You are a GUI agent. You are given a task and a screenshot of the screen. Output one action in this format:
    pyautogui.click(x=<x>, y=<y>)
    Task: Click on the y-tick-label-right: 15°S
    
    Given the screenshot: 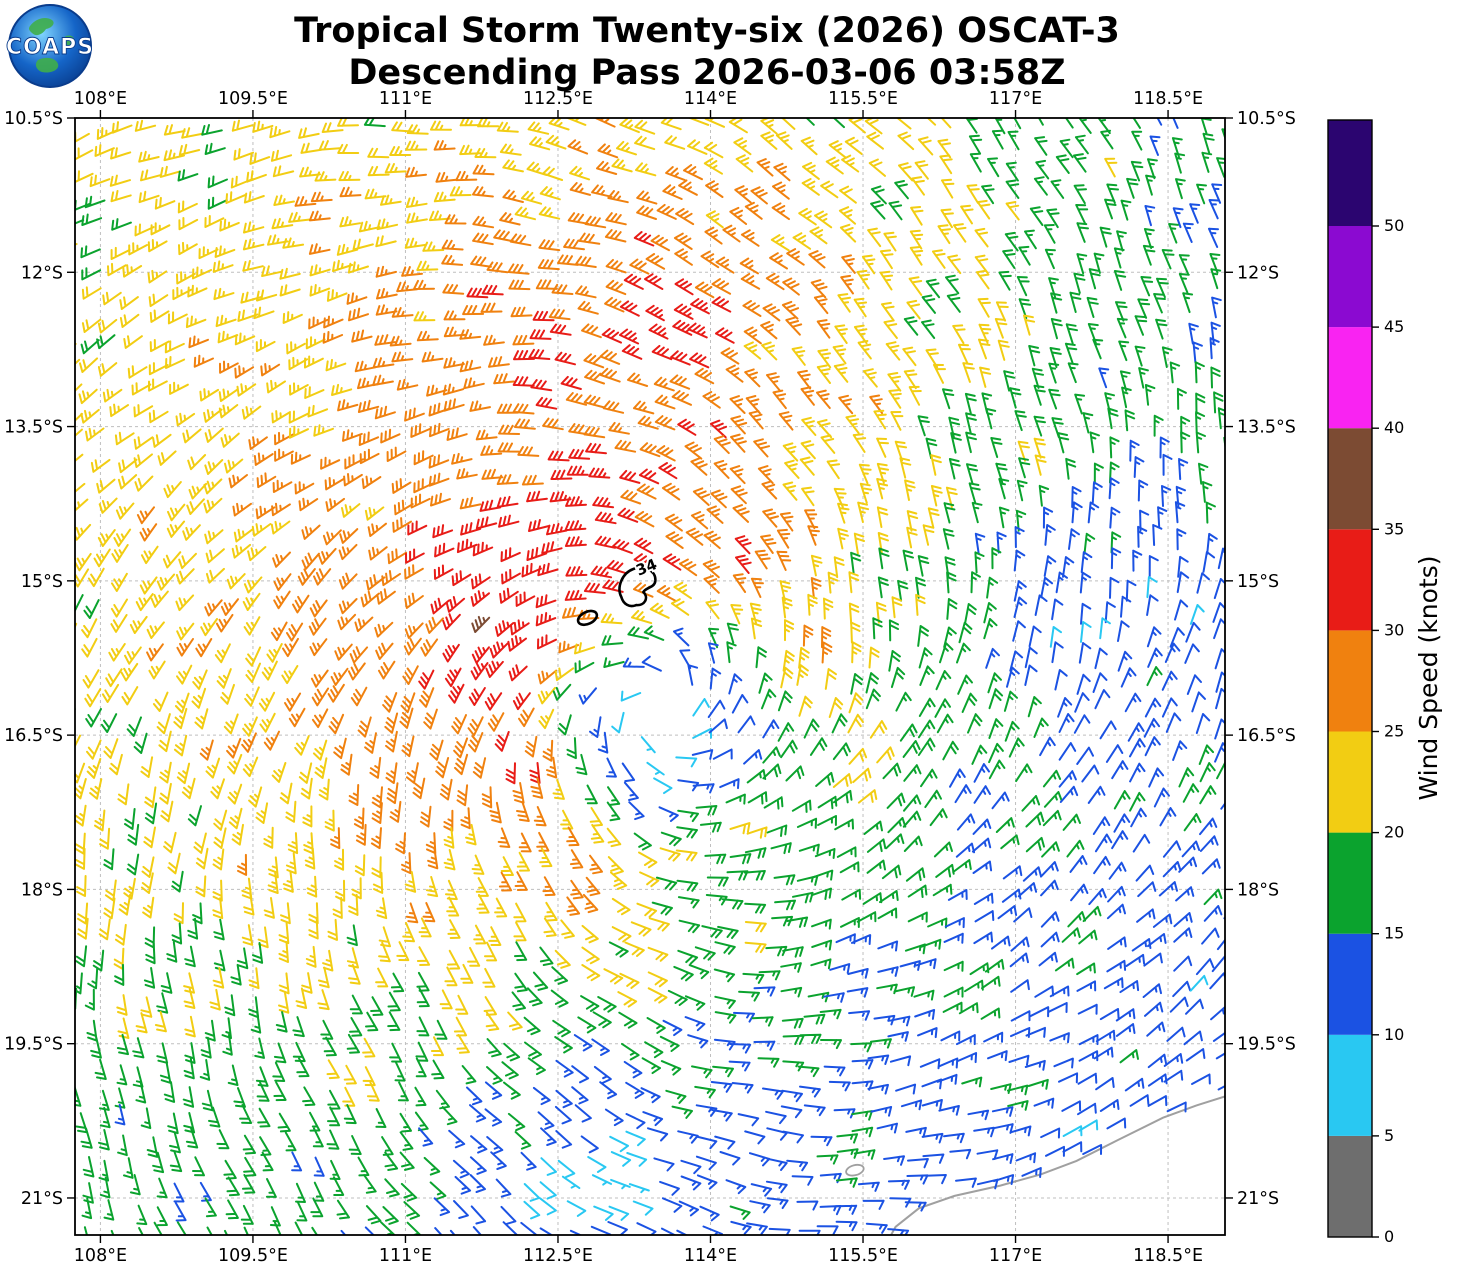 What is the action you would take?
    pyautogui.click(x=1258, y=582)
    